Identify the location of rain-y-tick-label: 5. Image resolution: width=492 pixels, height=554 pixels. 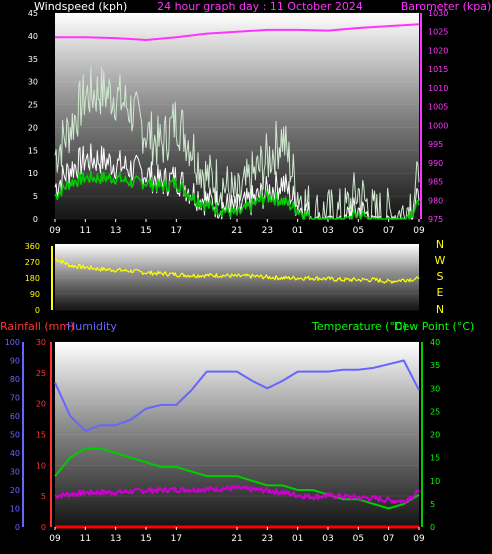
(43, 496).